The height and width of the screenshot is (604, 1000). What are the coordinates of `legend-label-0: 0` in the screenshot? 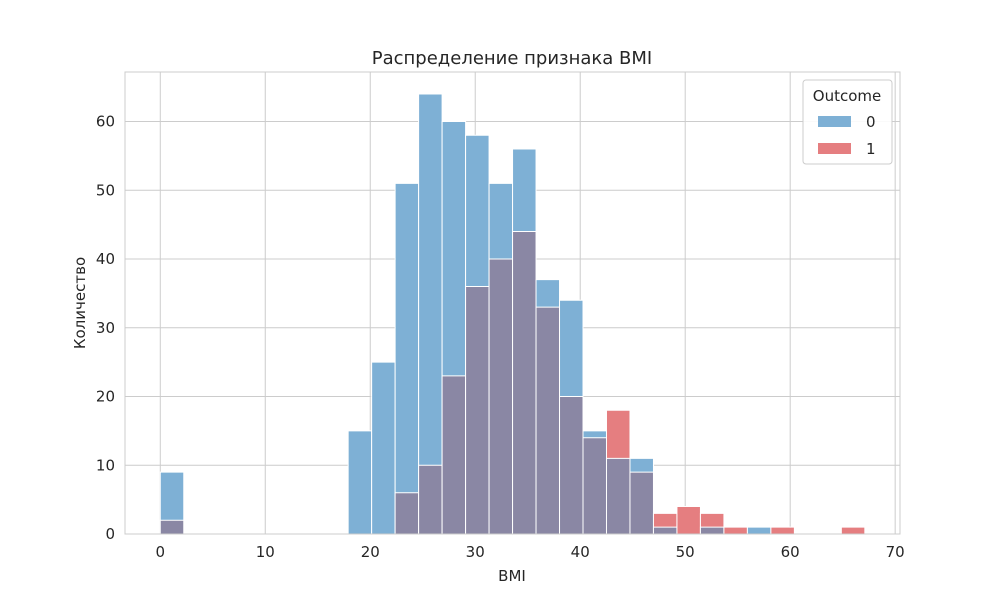 It's located at (871, 122).